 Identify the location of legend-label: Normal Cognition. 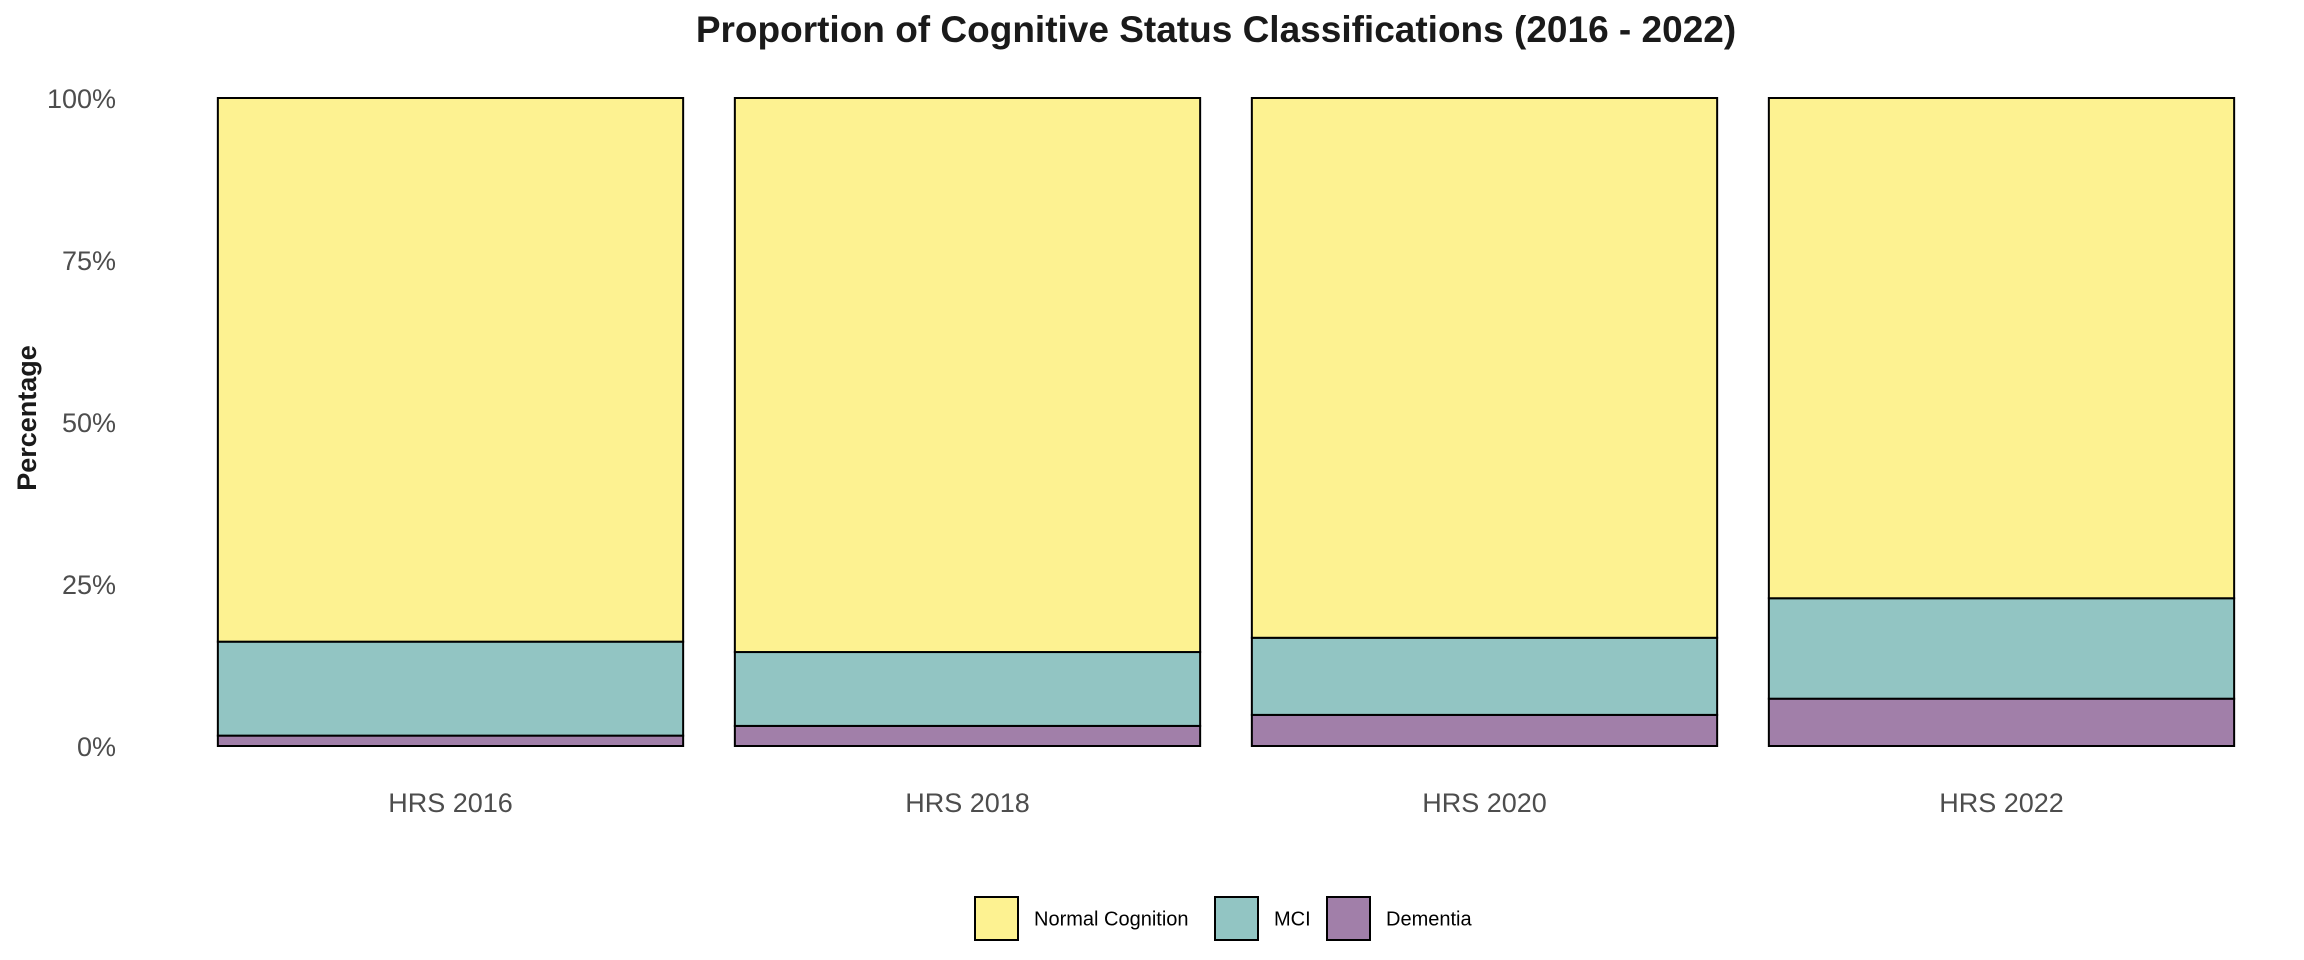
(1111, 920).